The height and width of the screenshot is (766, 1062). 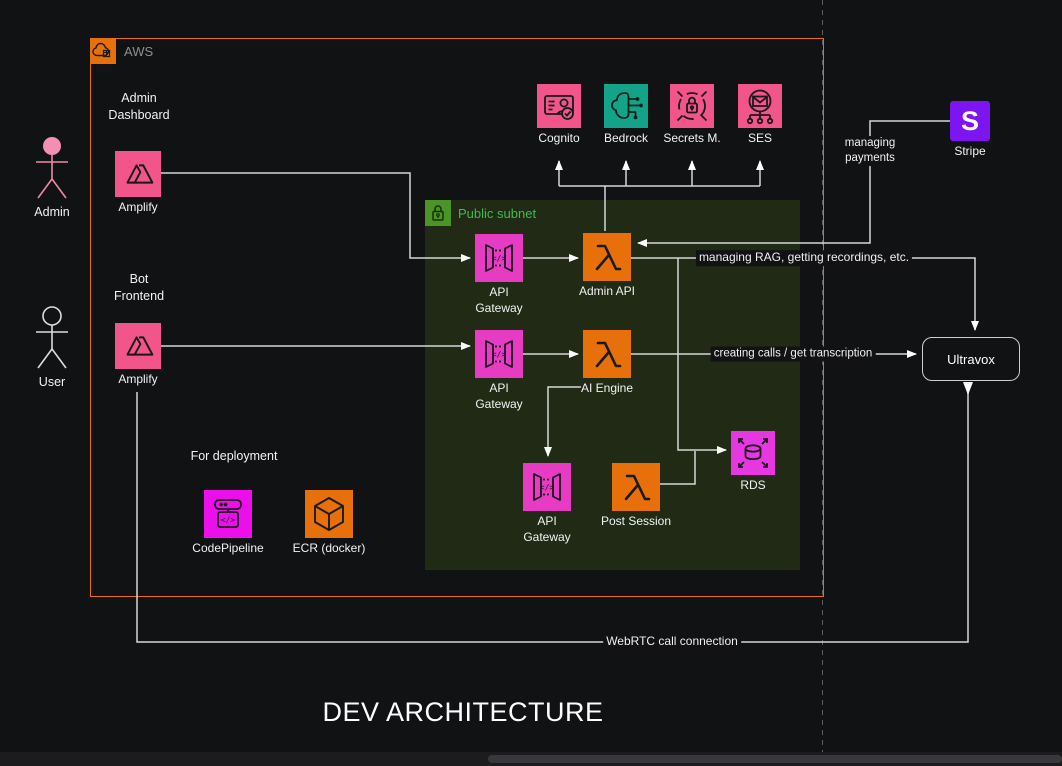 I want to click on node-amplify-admin: Amplify, so click(x=138, y=182).